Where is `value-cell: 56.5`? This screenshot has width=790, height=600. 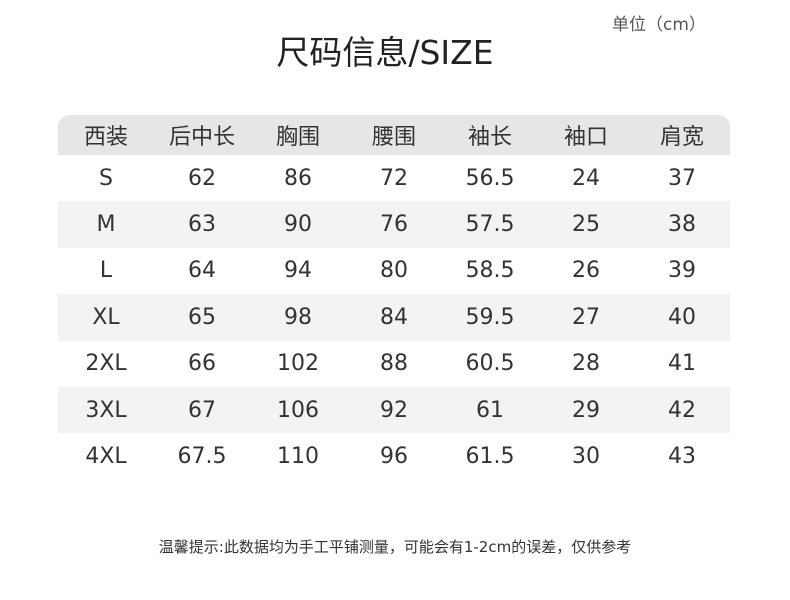 value-cell: 56.5 is located at coordinates (490, 178).